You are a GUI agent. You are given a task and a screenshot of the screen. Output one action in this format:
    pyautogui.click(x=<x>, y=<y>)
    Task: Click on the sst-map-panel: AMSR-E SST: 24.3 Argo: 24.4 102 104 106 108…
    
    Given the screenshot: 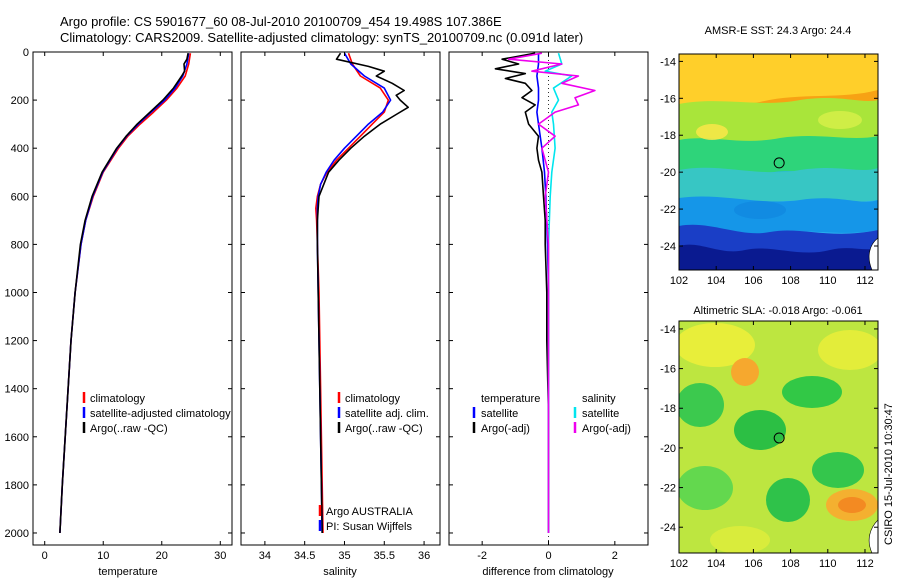 What is the action you would take?
    pyautogui.click(x=769, y=156)
    